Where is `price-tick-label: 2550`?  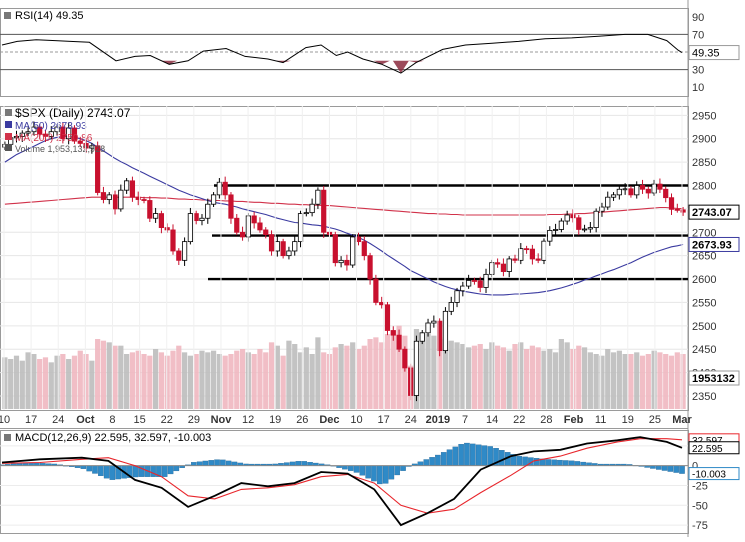 price-tick-label: 2550 is located at coordinates (704, 303).